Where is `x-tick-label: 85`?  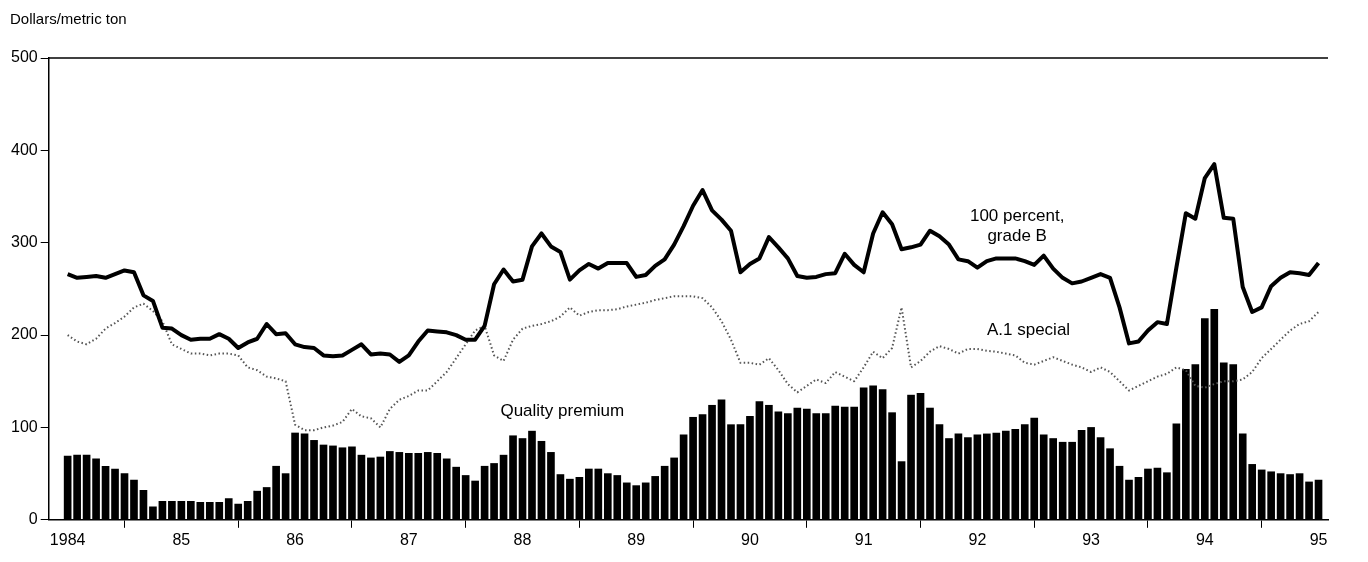 x-tick-label: 85 is located at coordinates (181, 539).